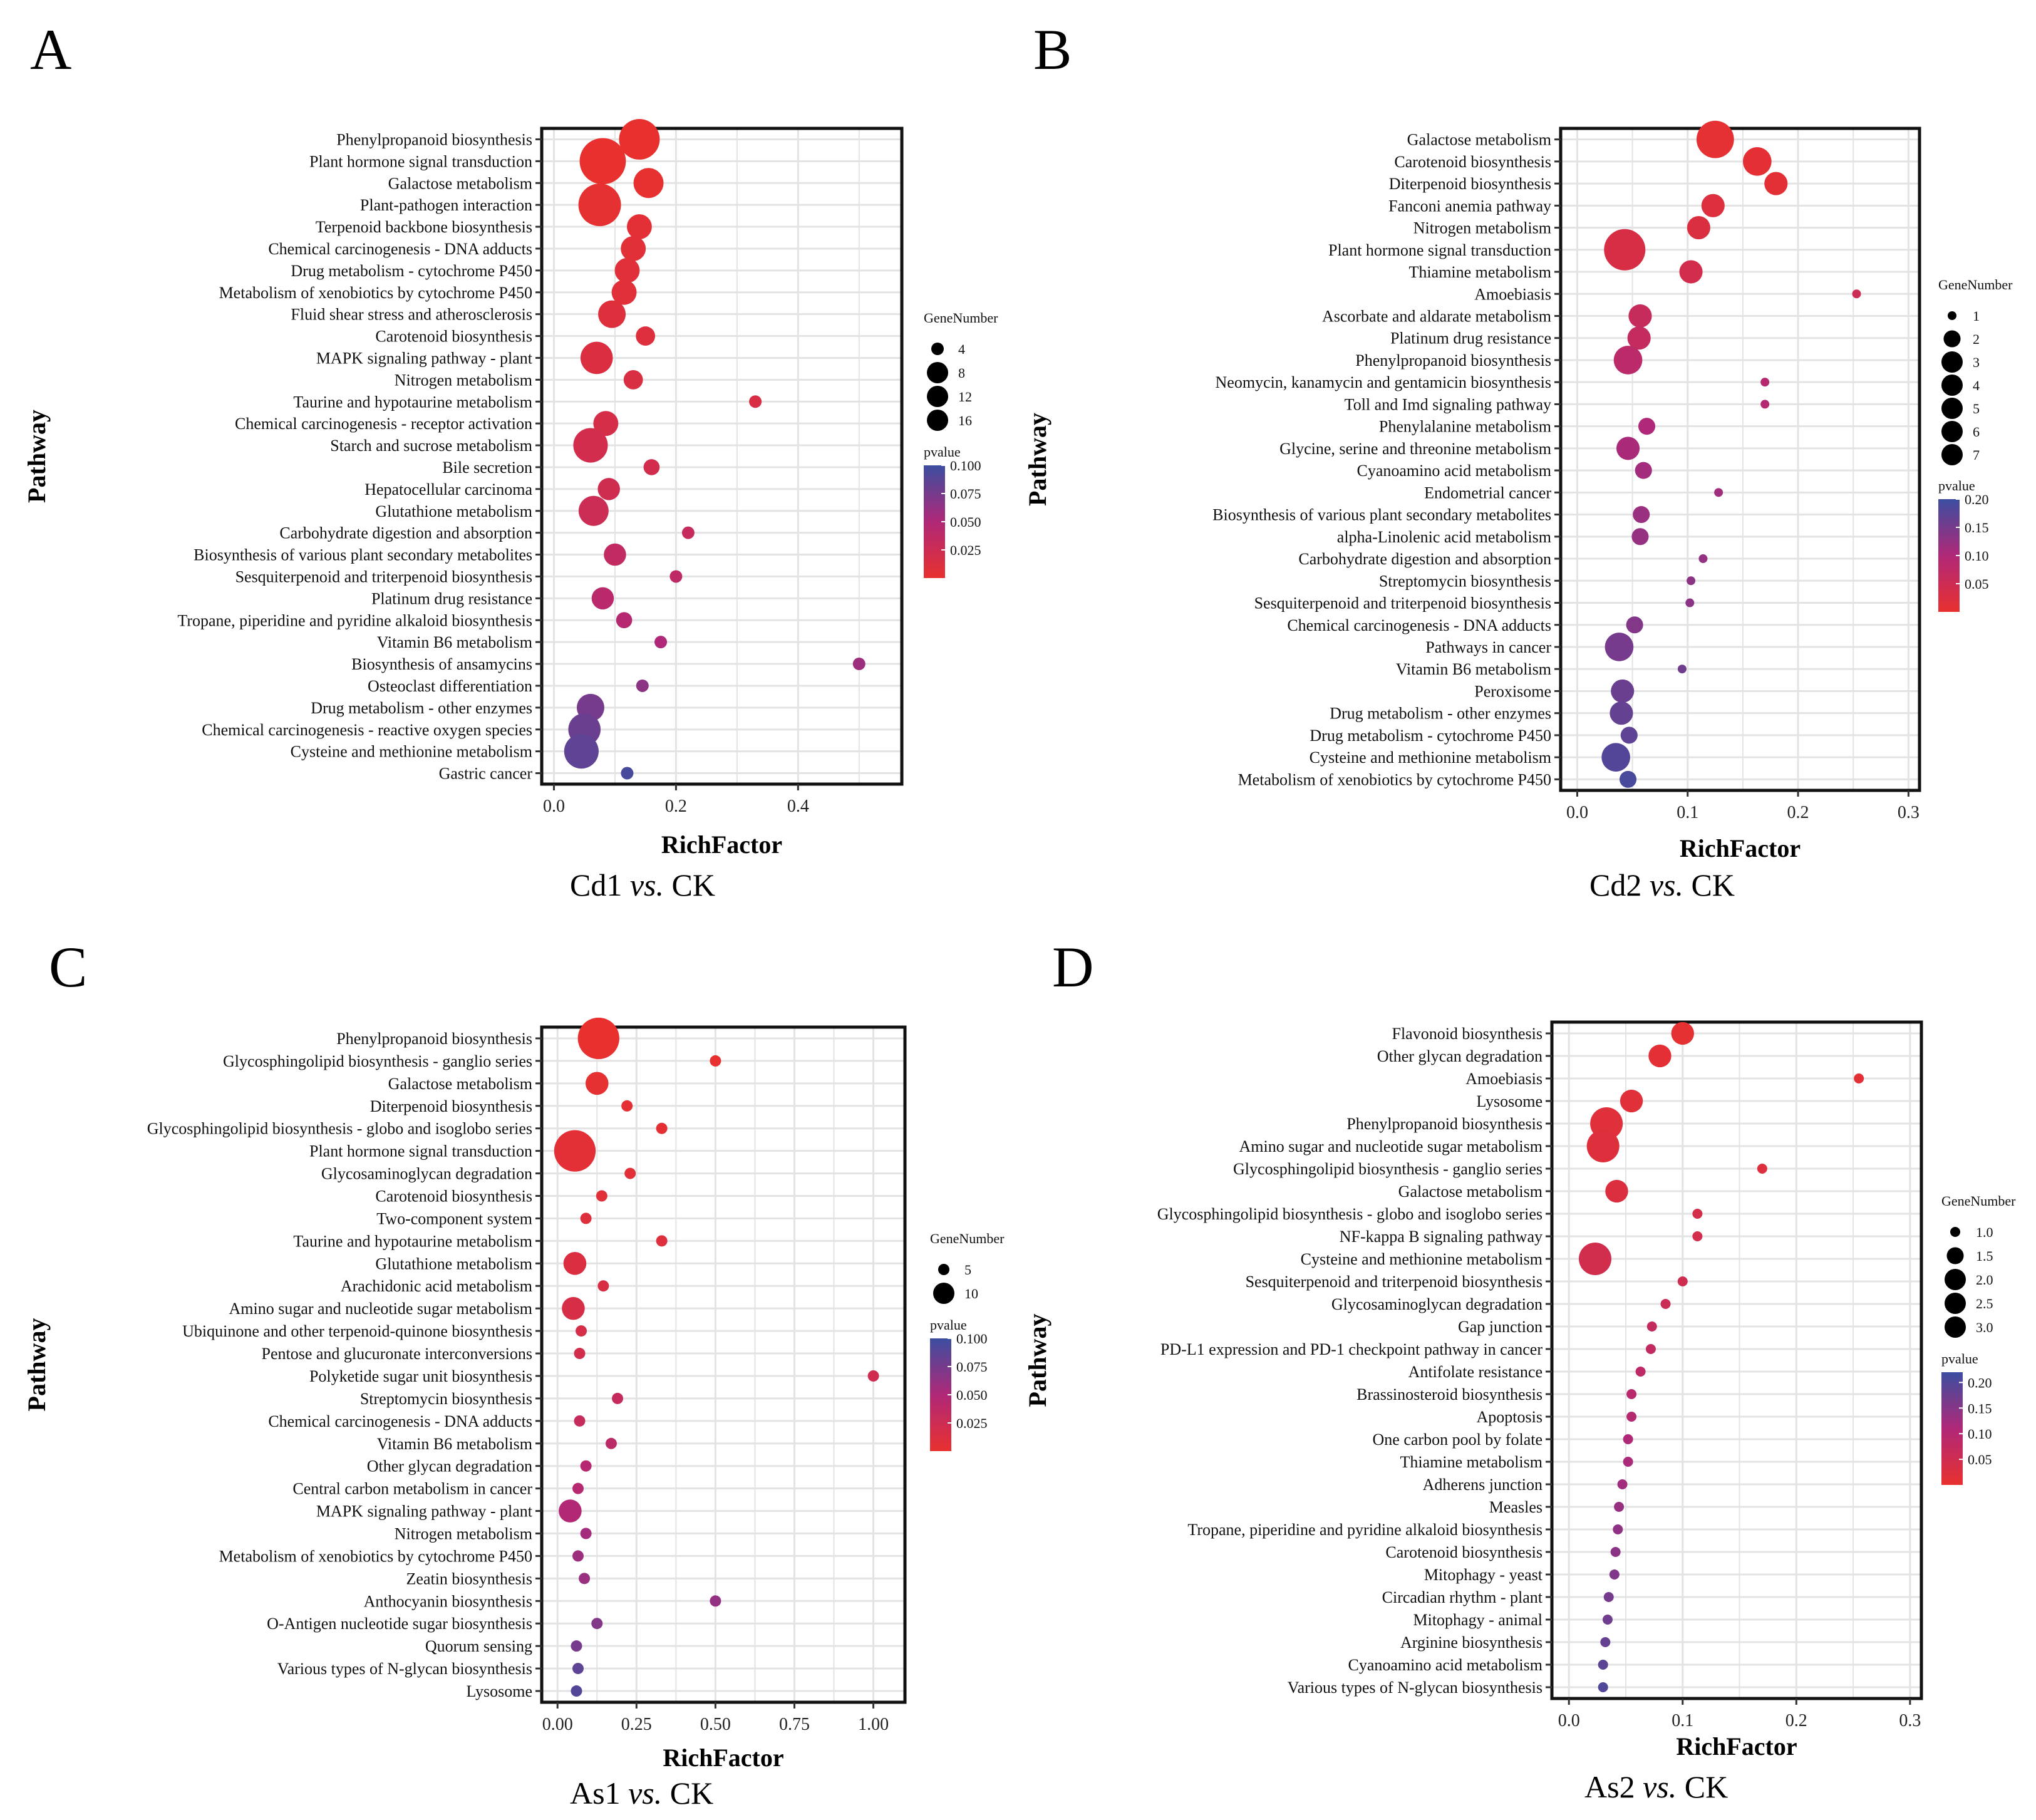 Image resolution: width=2036 pixels, height=1820 pixels. What do you see at coordinates (1448, 404) in the screenshot?
I see `y-tick-label: Toll and Imd signaling pathway` at bounding box center [1448, 404].